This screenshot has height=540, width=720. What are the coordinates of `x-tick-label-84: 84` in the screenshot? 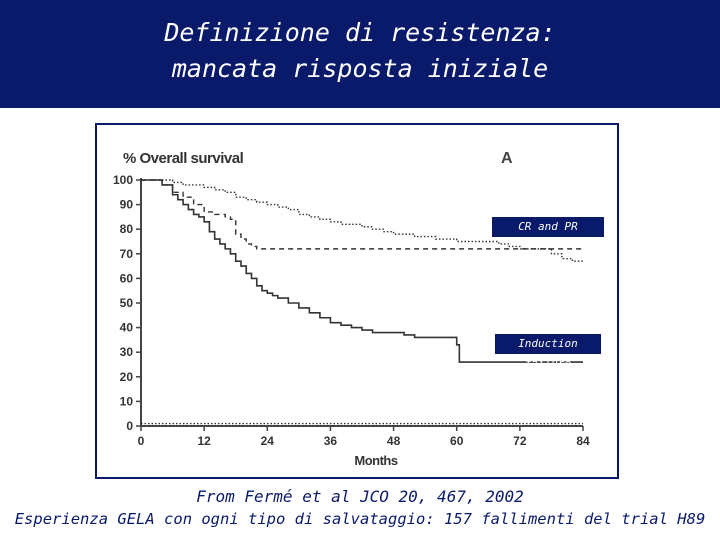 It's located at (583, 441).